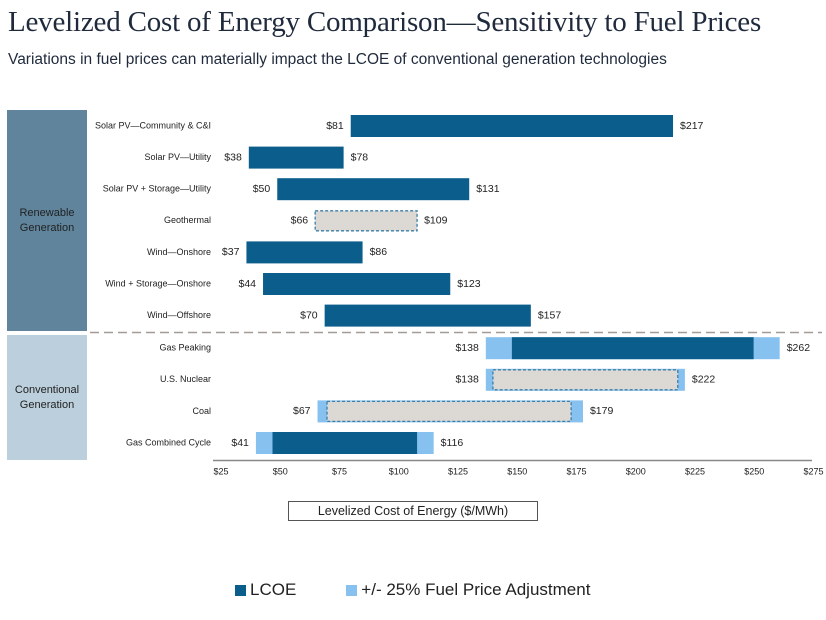 This screenshot has height=620, width=826. I want to click on high-value-label: $262, so click(799, 348).